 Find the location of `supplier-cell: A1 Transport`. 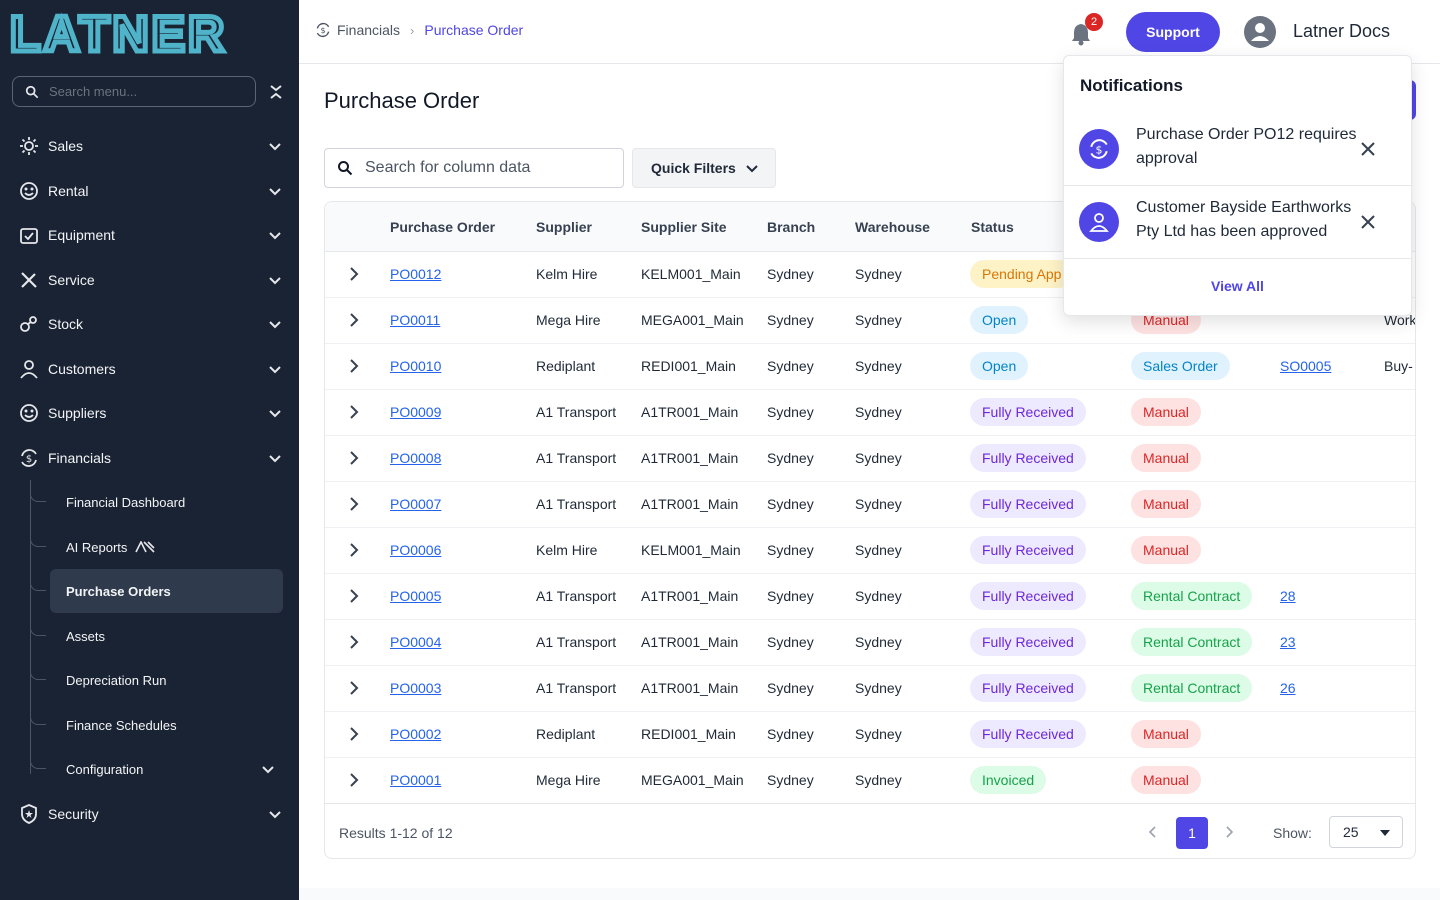

supplier-cell: A1 Transport is located at coordinates (576, 688).